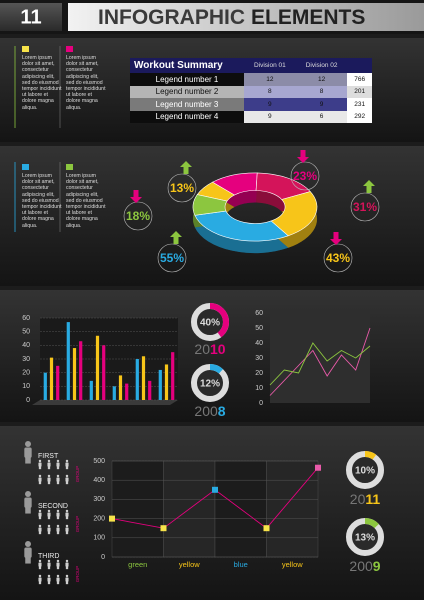 This screenshot has height=600, width=424. What do you see at coordinates (210, 205) in the screenshot?
I see `slice` at bounding box center [210, 205].